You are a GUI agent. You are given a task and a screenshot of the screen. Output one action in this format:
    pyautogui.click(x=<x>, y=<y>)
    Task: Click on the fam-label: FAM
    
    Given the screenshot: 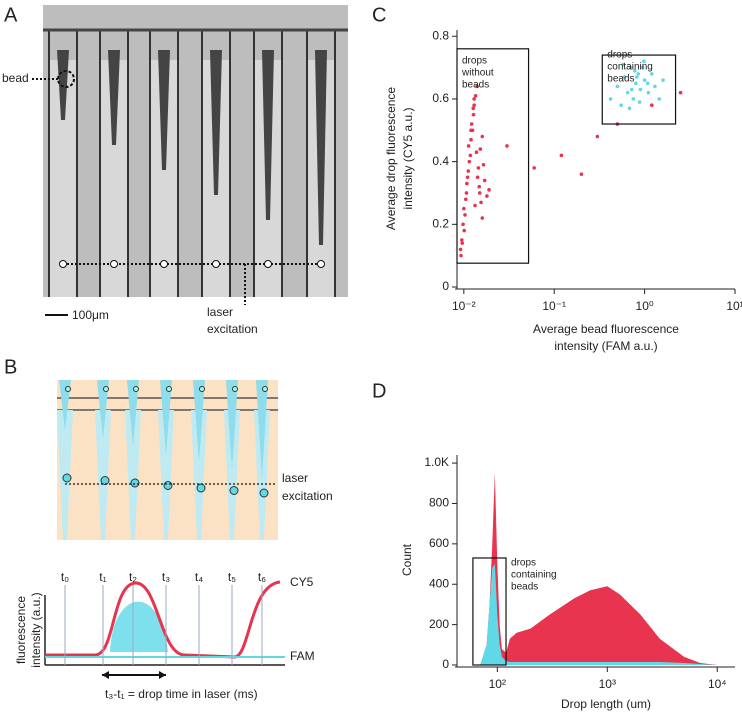 What is the action you would take?
    pyautogui.click(x=302, y=656)
    